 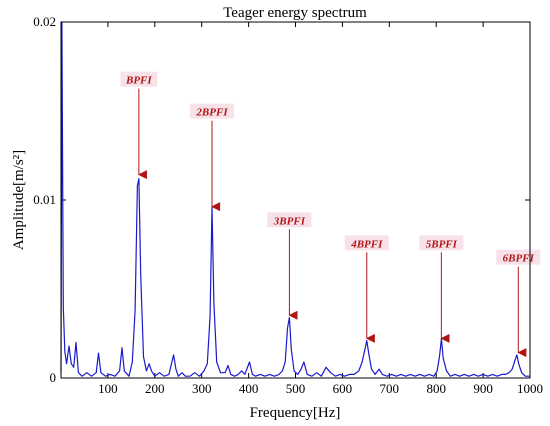 What do you see at coordinates (518, 303) in the screenshot?
I see `annotation-6bpfi: 6BPFI` at bounding box center [518, 303].